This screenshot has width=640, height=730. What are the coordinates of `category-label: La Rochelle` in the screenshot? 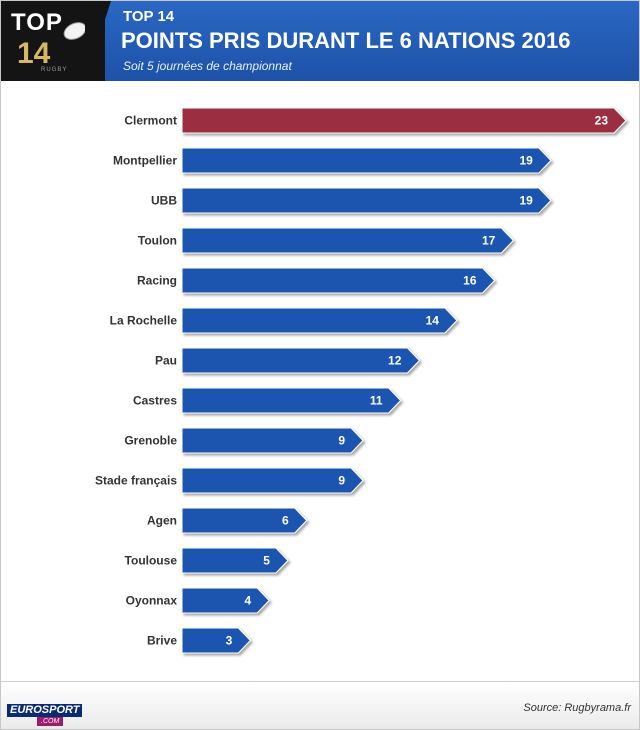 It's located at (144, 321).